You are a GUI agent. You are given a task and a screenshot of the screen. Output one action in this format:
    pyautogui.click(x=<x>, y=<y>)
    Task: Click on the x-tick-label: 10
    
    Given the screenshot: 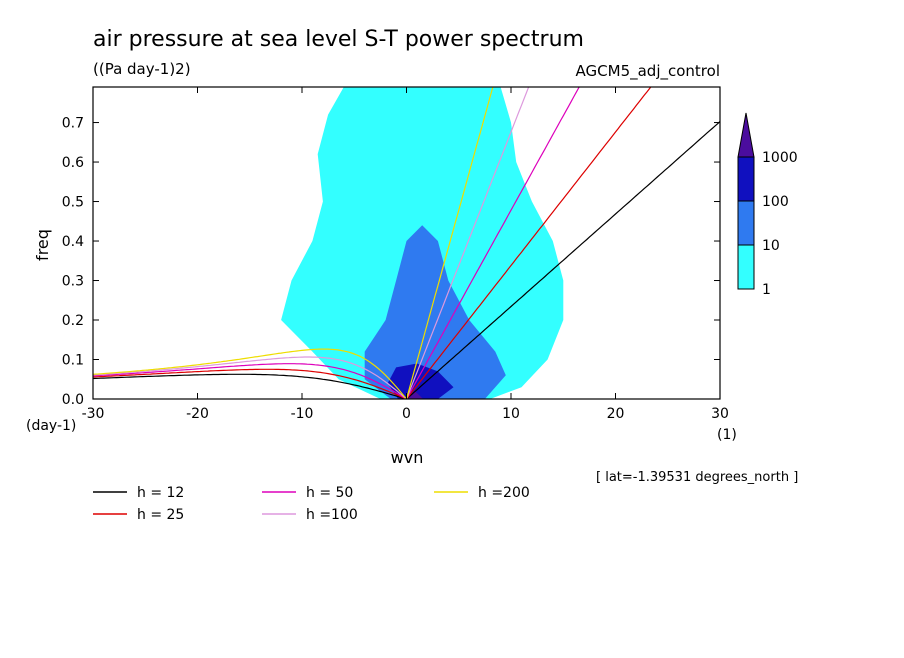 What is the action you would take?
    pyautogui.click(x=511, y=414)
    